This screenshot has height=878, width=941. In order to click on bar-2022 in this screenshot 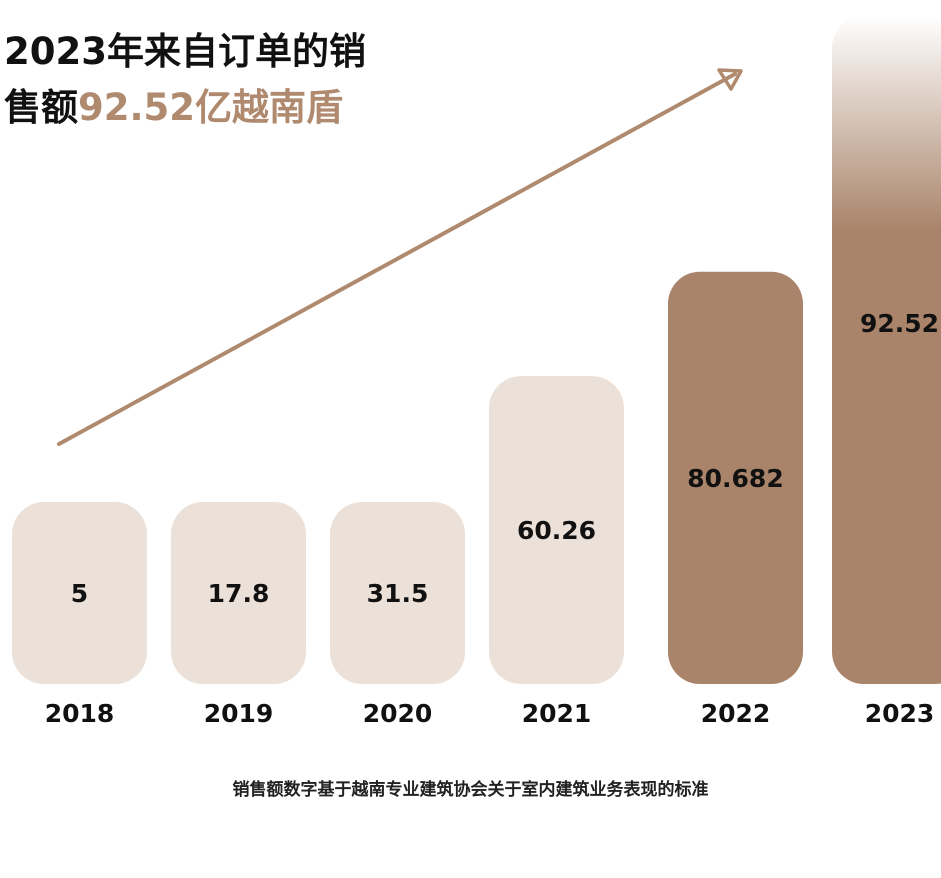, I will do `click(735, 477)`.